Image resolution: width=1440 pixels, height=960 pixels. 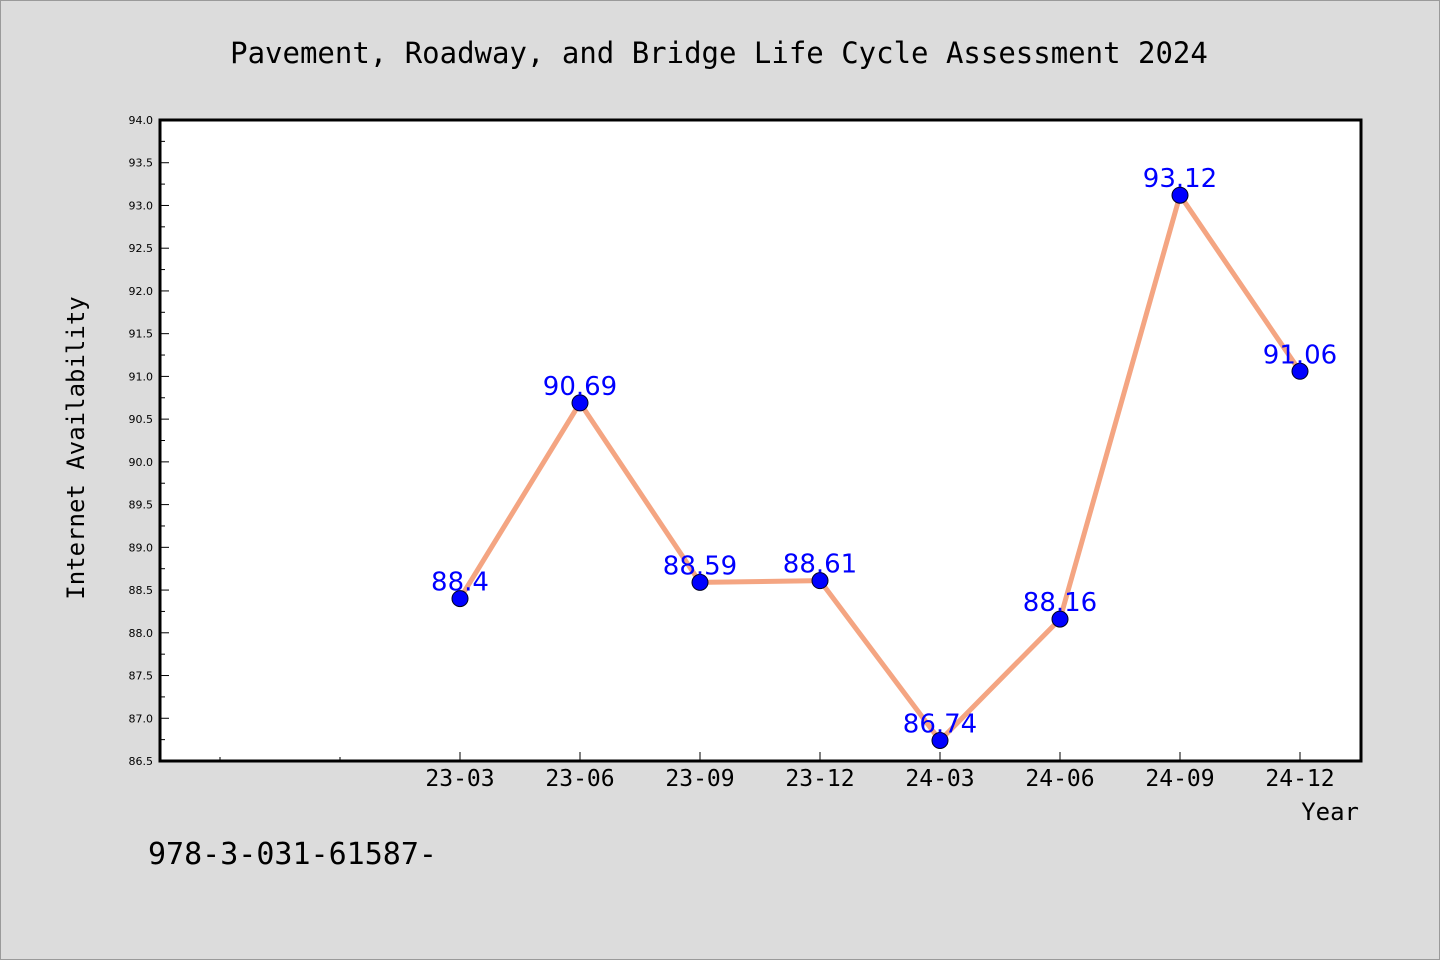 I want to click on x-tick-label: 24-09, so click(x=1179, y=779).